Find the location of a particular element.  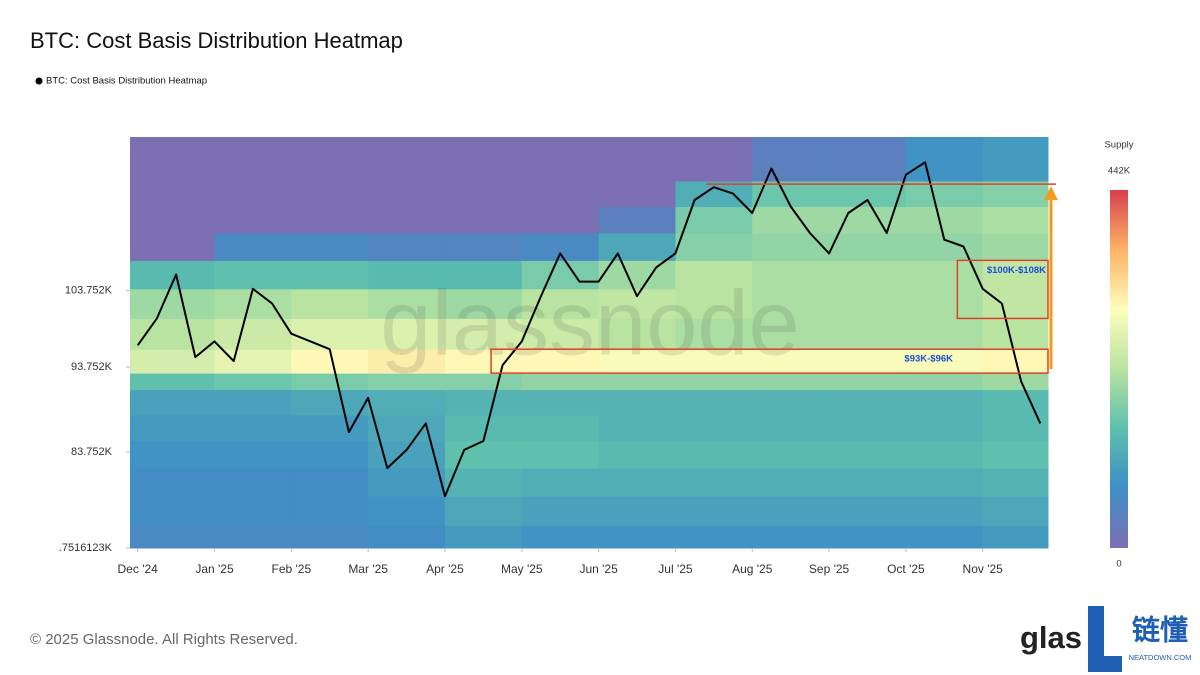

x-tick-label: Sep '25 is located at coordinates (829, 569).